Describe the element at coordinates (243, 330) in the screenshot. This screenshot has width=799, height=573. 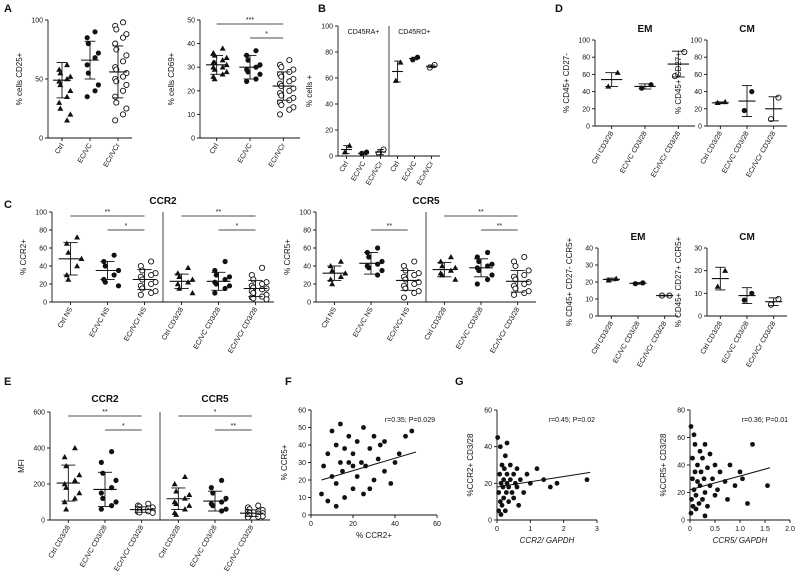
I see `c1-category-label: ECr/VCr CD3/28` at that location.